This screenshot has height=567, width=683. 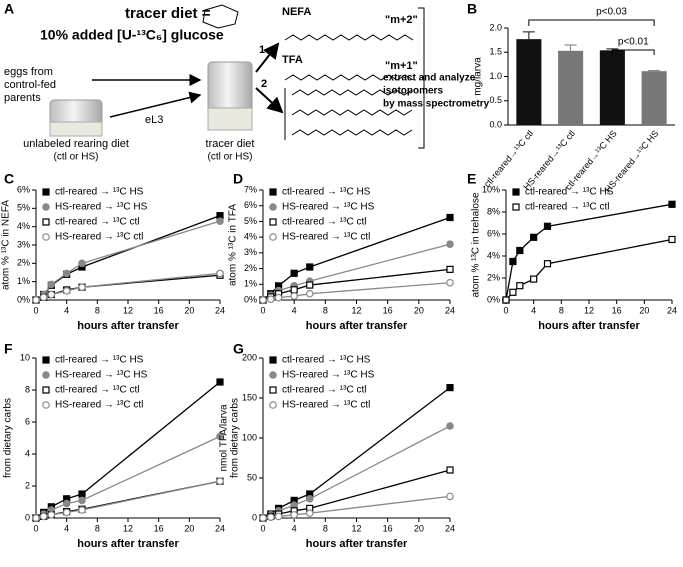 I want to click on route-label: 2, so click(x=264, y=84).